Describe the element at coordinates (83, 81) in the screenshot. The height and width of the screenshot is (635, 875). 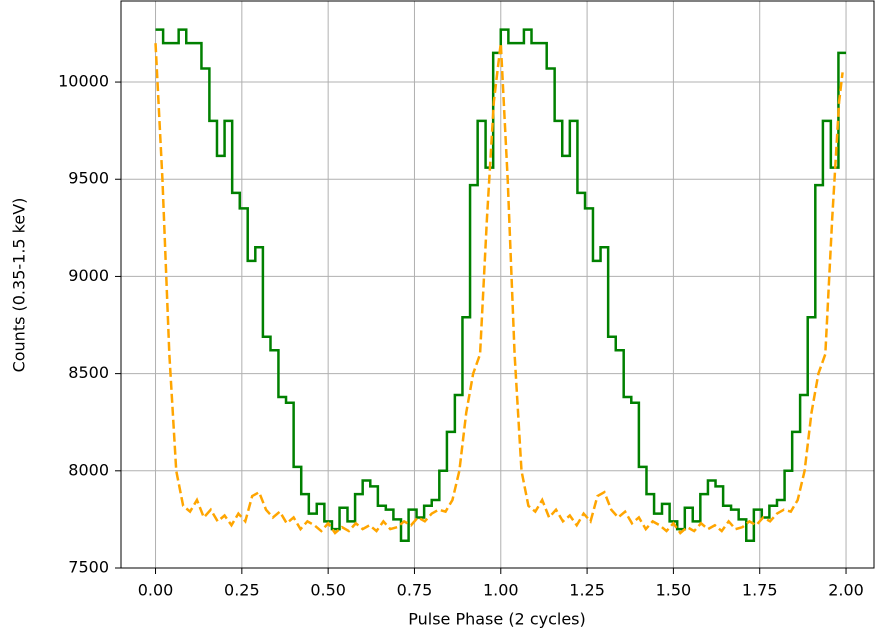
I see `y-tick-label: 10000` at that location.